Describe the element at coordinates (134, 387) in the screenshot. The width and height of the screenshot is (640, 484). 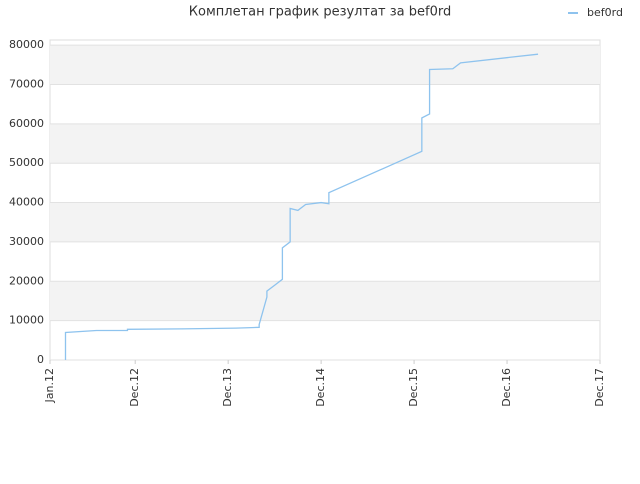
I see `x-tick-label: Dec.12` at that location.